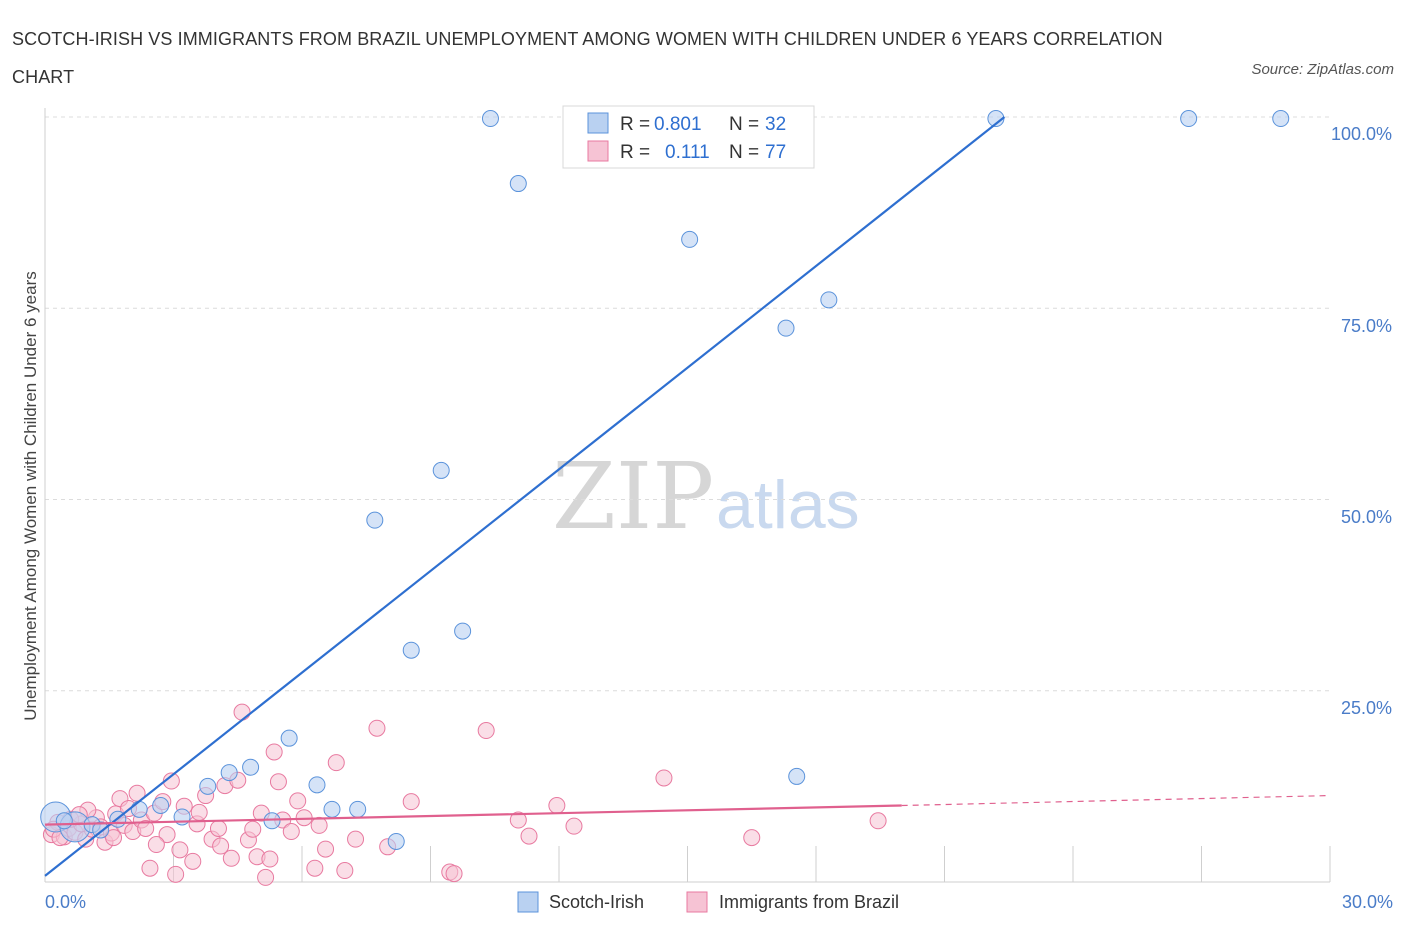  What do you see at coordinates (635, 152) in the screenshot?
I see `legend-r-label-2: R =` at bounding box center [635, 152].